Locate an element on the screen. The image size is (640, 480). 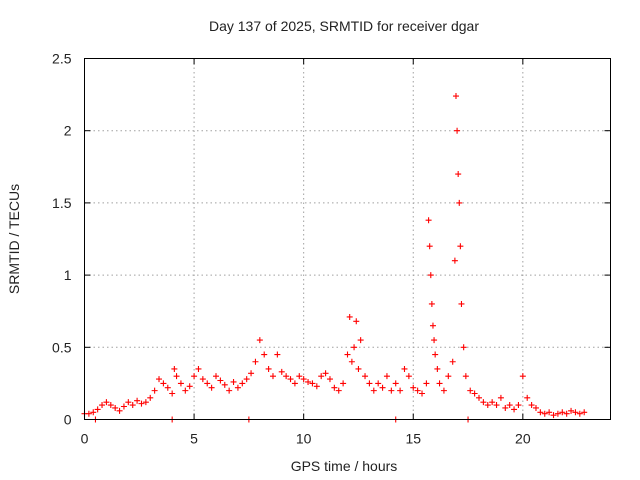
y-tick-label: 2.5 is located at coordinates (62, 59).